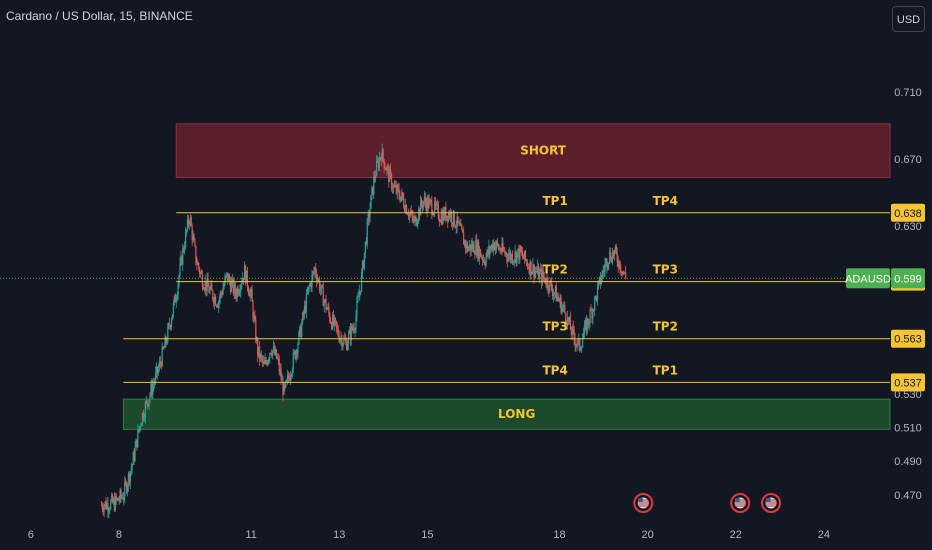 This screenshot has width=932, height=550. Describe the element at coordinates (737, 500) in the screenshot. I see `event-flag-canton` at that location.